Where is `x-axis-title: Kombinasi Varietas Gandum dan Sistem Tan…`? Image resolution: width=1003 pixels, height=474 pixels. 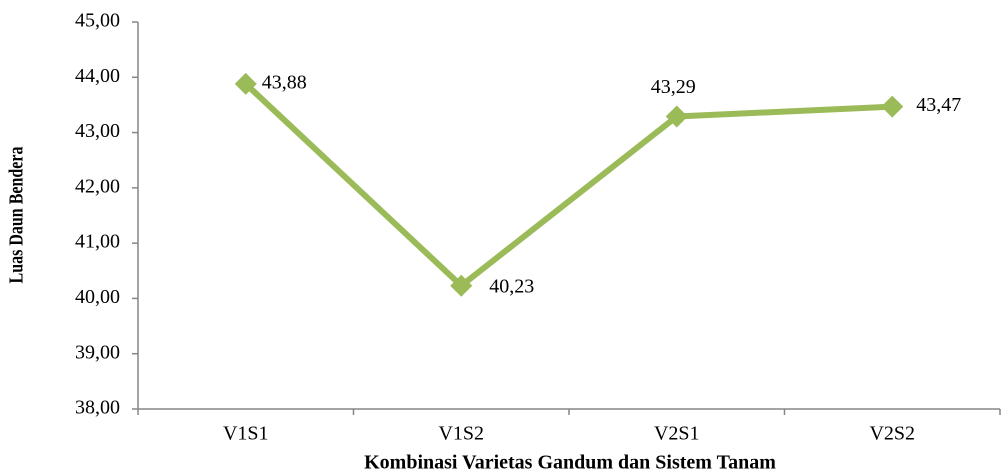
x-axis-title: Kombinasi Varietas Gandum dan Sistem Tan… is located at coordinates (570, 463).